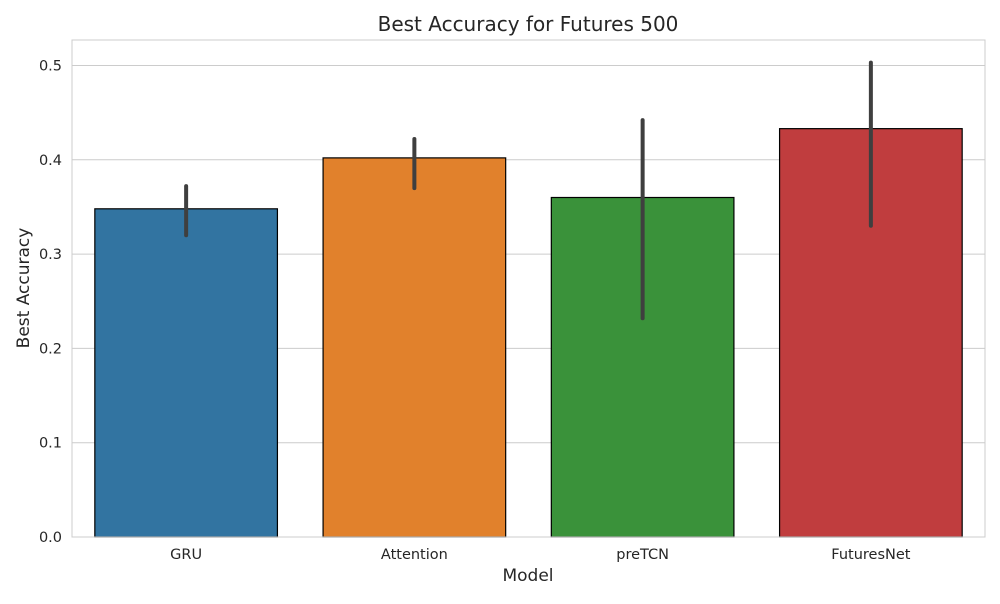 Image resolution: width=1000 pixels, height=604 pixels. Describe the element at coordinates (50, 349) in the screenshot. I see `y-tick-label: 0.2` at that location.